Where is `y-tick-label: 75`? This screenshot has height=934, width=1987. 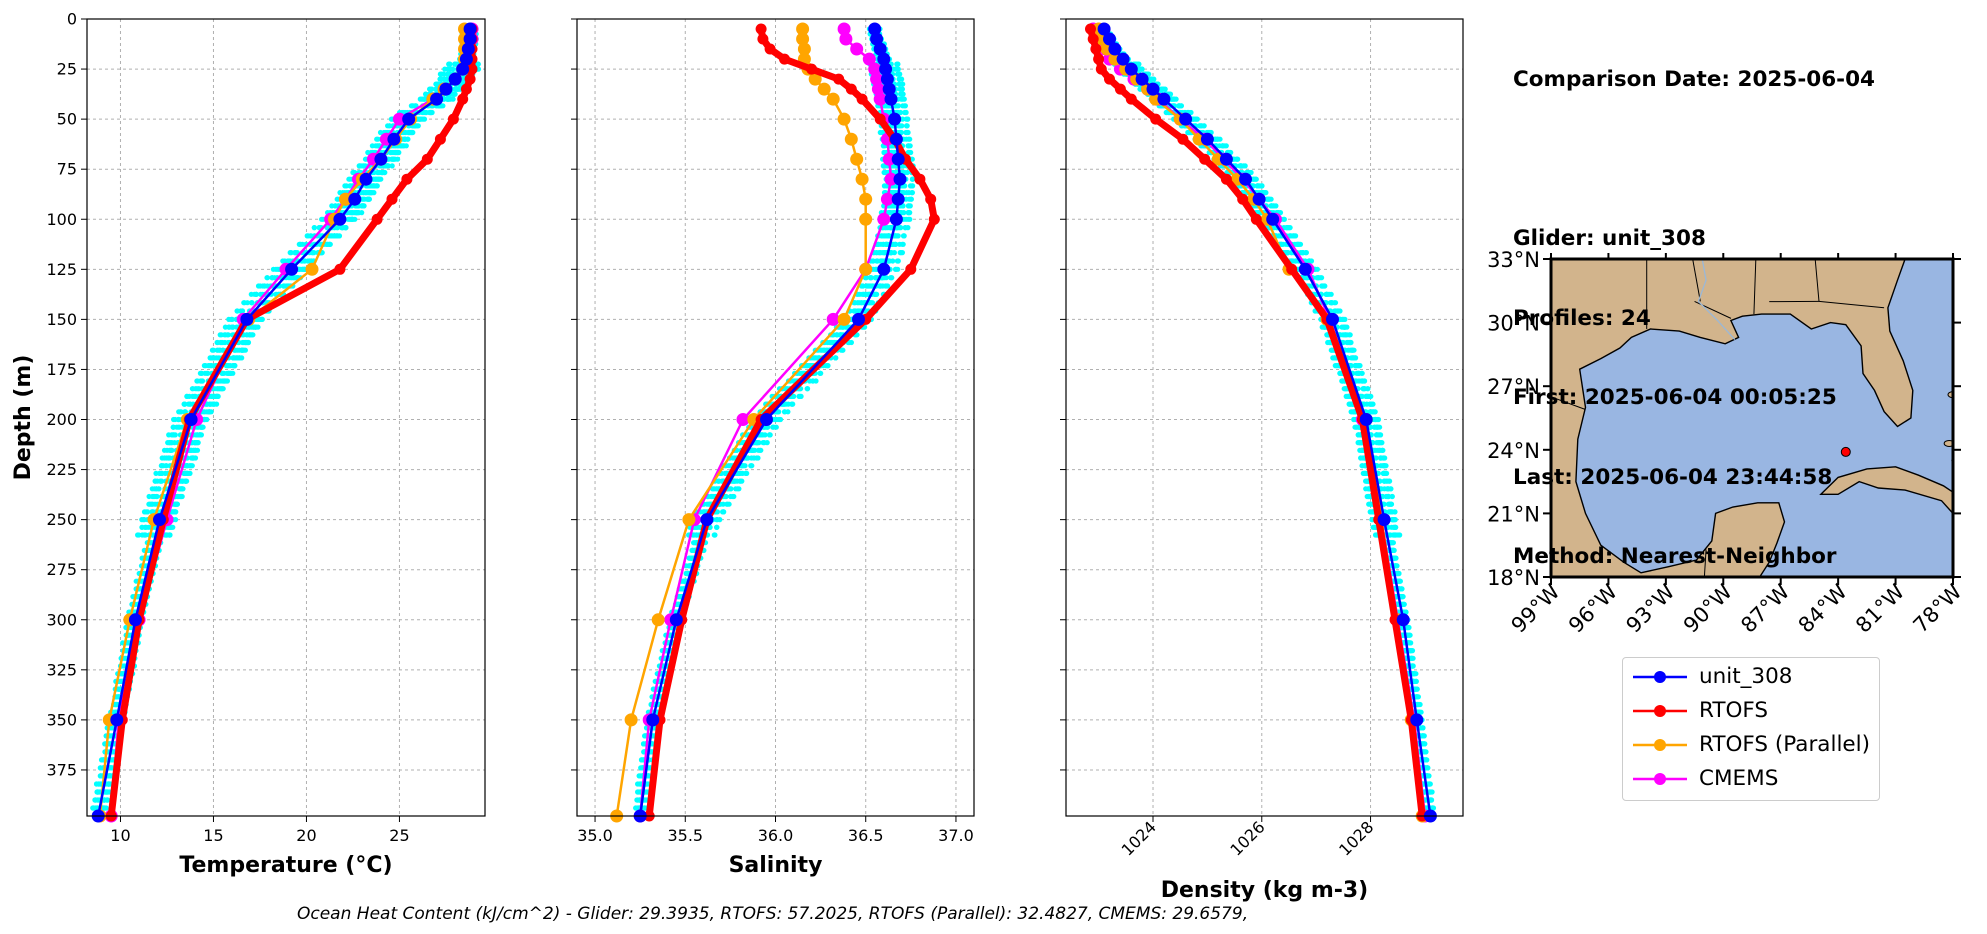 y-tick-label: 75 is located at coordinates (67, 169).